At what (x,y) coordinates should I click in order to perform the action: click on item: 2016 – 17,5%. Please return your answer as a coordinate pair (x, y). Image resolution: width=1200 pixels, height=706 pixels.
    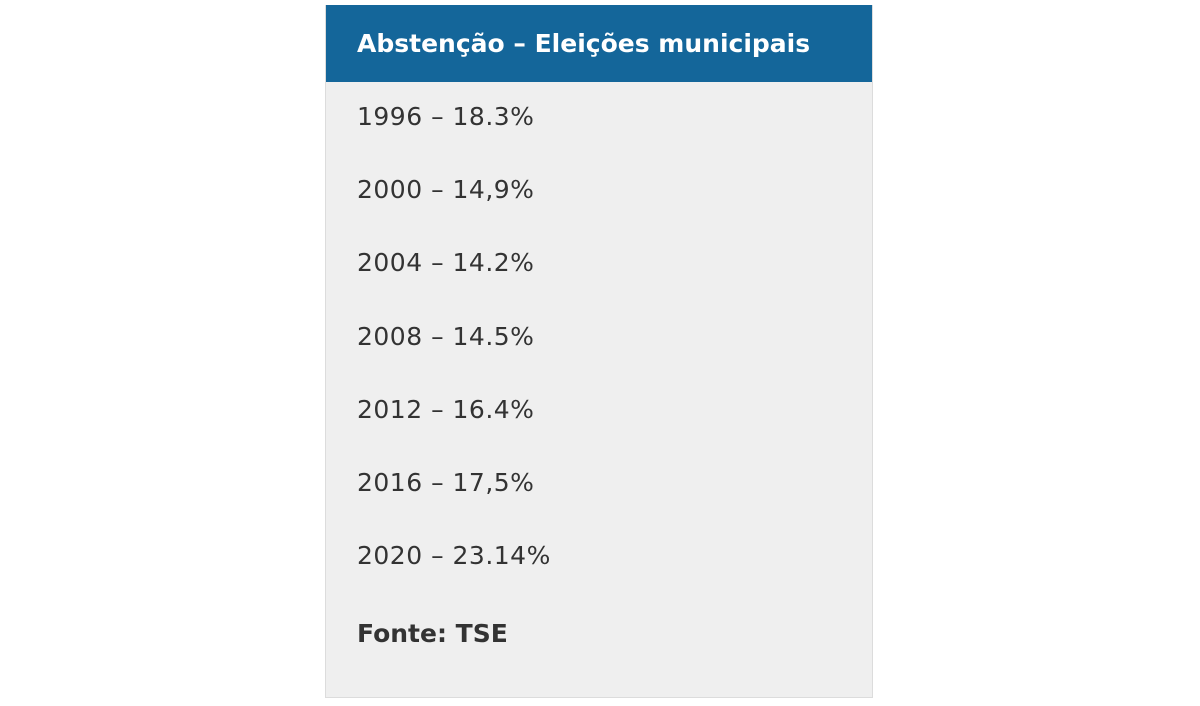
    Looking at the image, I should click on (446, 482).